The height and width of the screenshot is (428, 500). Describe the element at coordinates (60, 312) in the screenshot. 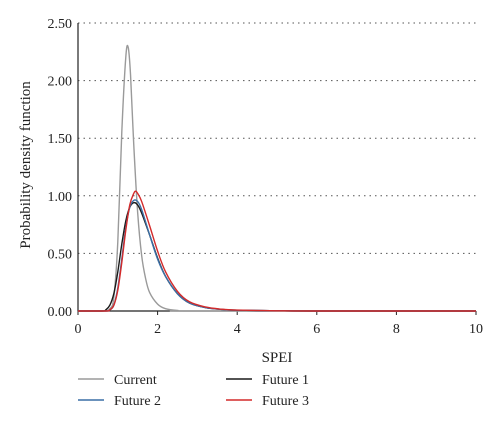

I see `y-tick-label: 0.00` at that location.